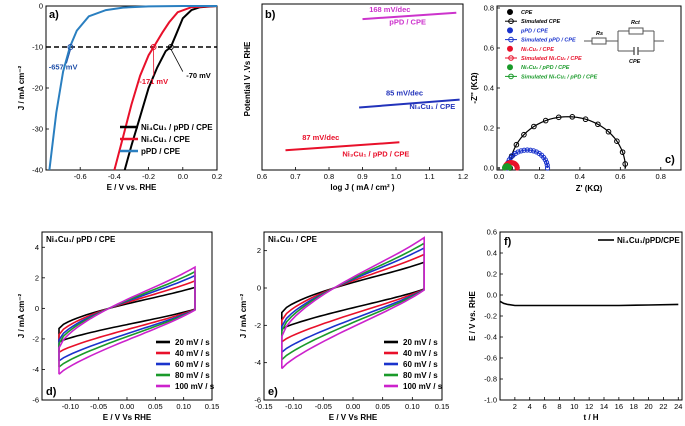  Describe the element at coordinates (192, 375) in the screenshot. I see `panel-d-legend-label-3: 80 mV / s` at that location.